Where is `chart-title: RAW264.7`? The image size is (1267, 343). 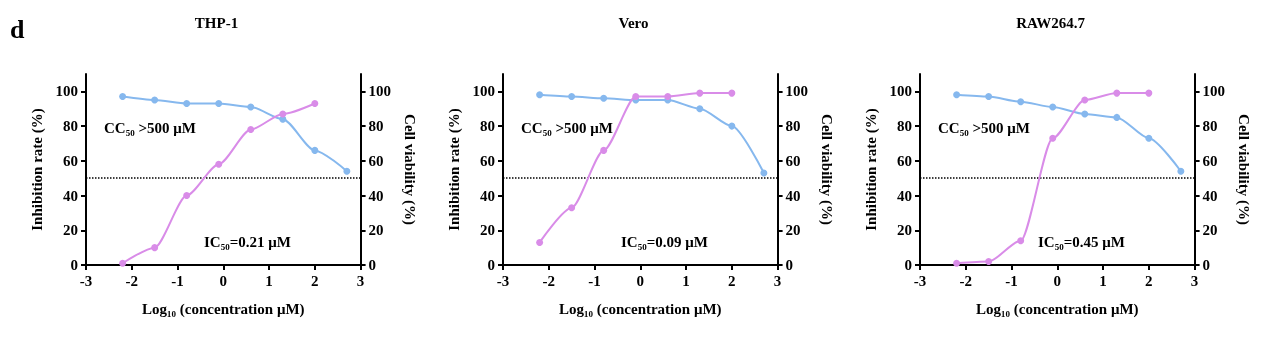 chart-title: RAW264.7 is located at coordinates (1051, 22).